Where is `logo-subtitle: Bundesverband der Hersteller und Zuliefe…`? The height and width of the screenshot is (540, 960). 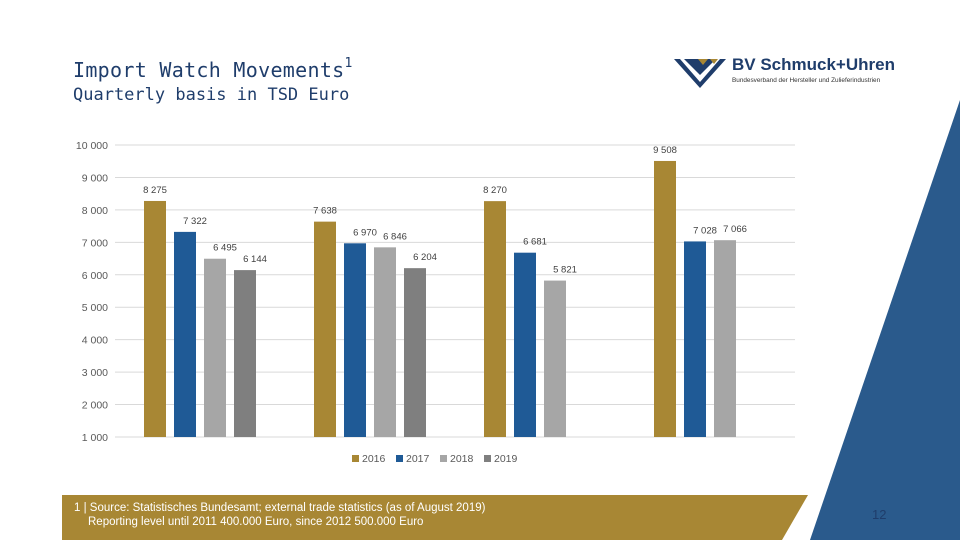 logo-subtitle: Bundesverband der Hersteller und Zuliefe… is located at coordinates (806, 80).